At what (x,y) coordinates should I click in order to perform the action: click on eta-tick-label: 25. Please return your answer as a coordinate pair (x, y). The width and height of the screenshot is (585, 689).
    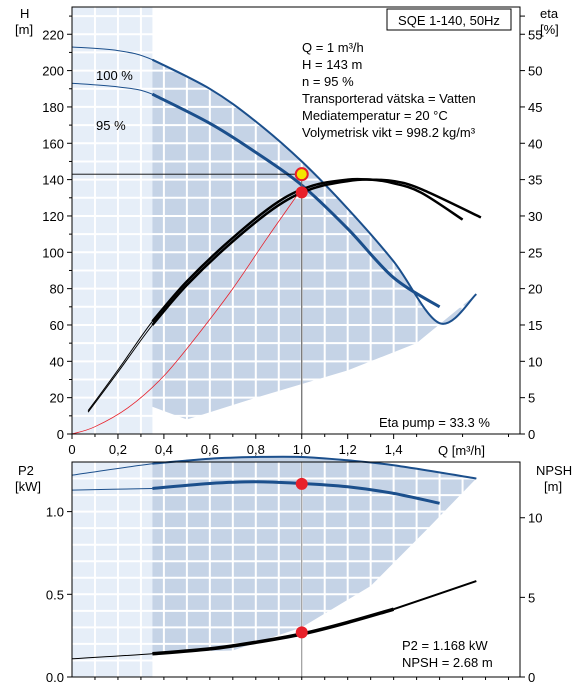
    Looking at the image, I should click on (535, 252).